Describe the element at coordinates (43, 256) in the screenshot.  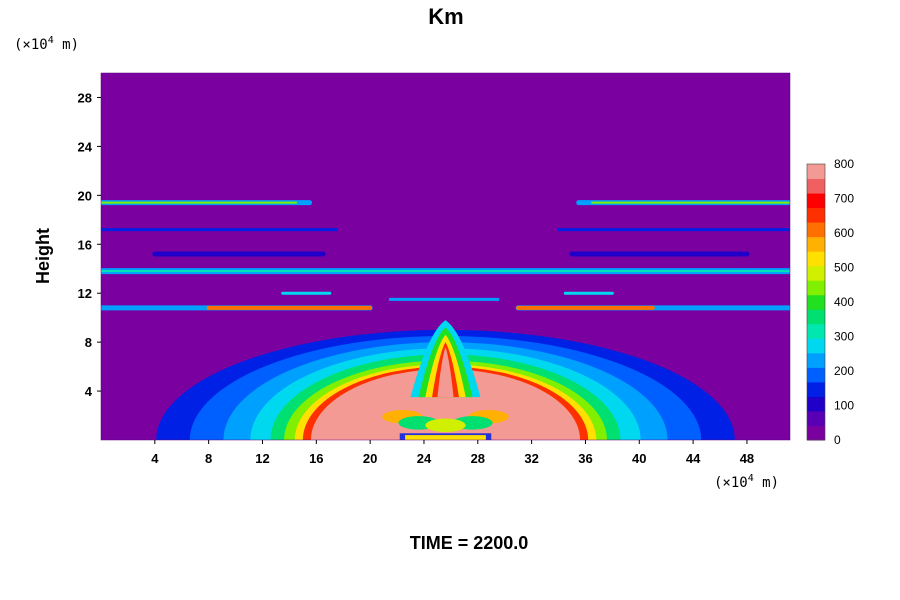
I see `y-axis-label: Height` at that location.